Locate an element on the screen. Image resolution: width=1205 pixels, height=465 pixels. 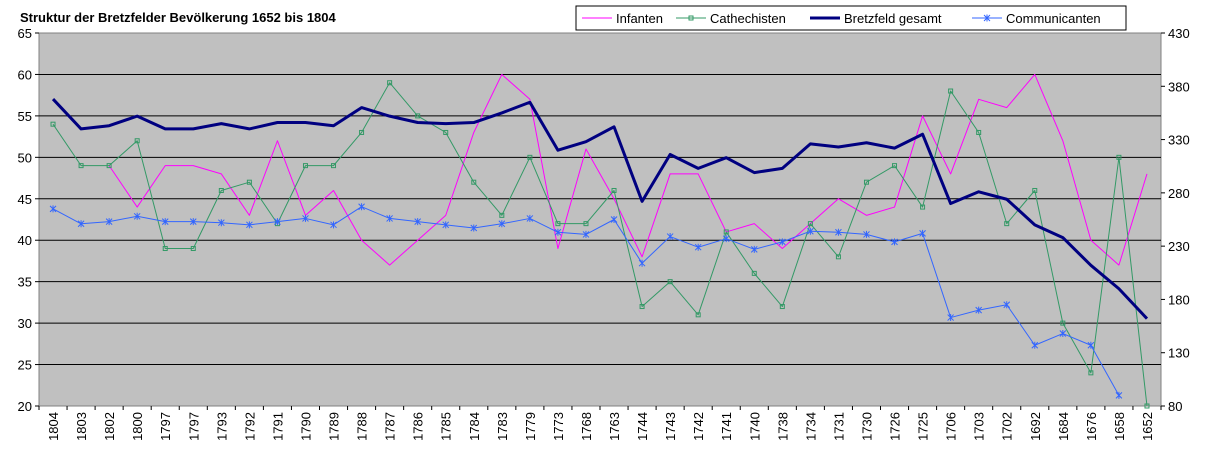
x-tick-label: 1743 is located at coordinates (670, 426).